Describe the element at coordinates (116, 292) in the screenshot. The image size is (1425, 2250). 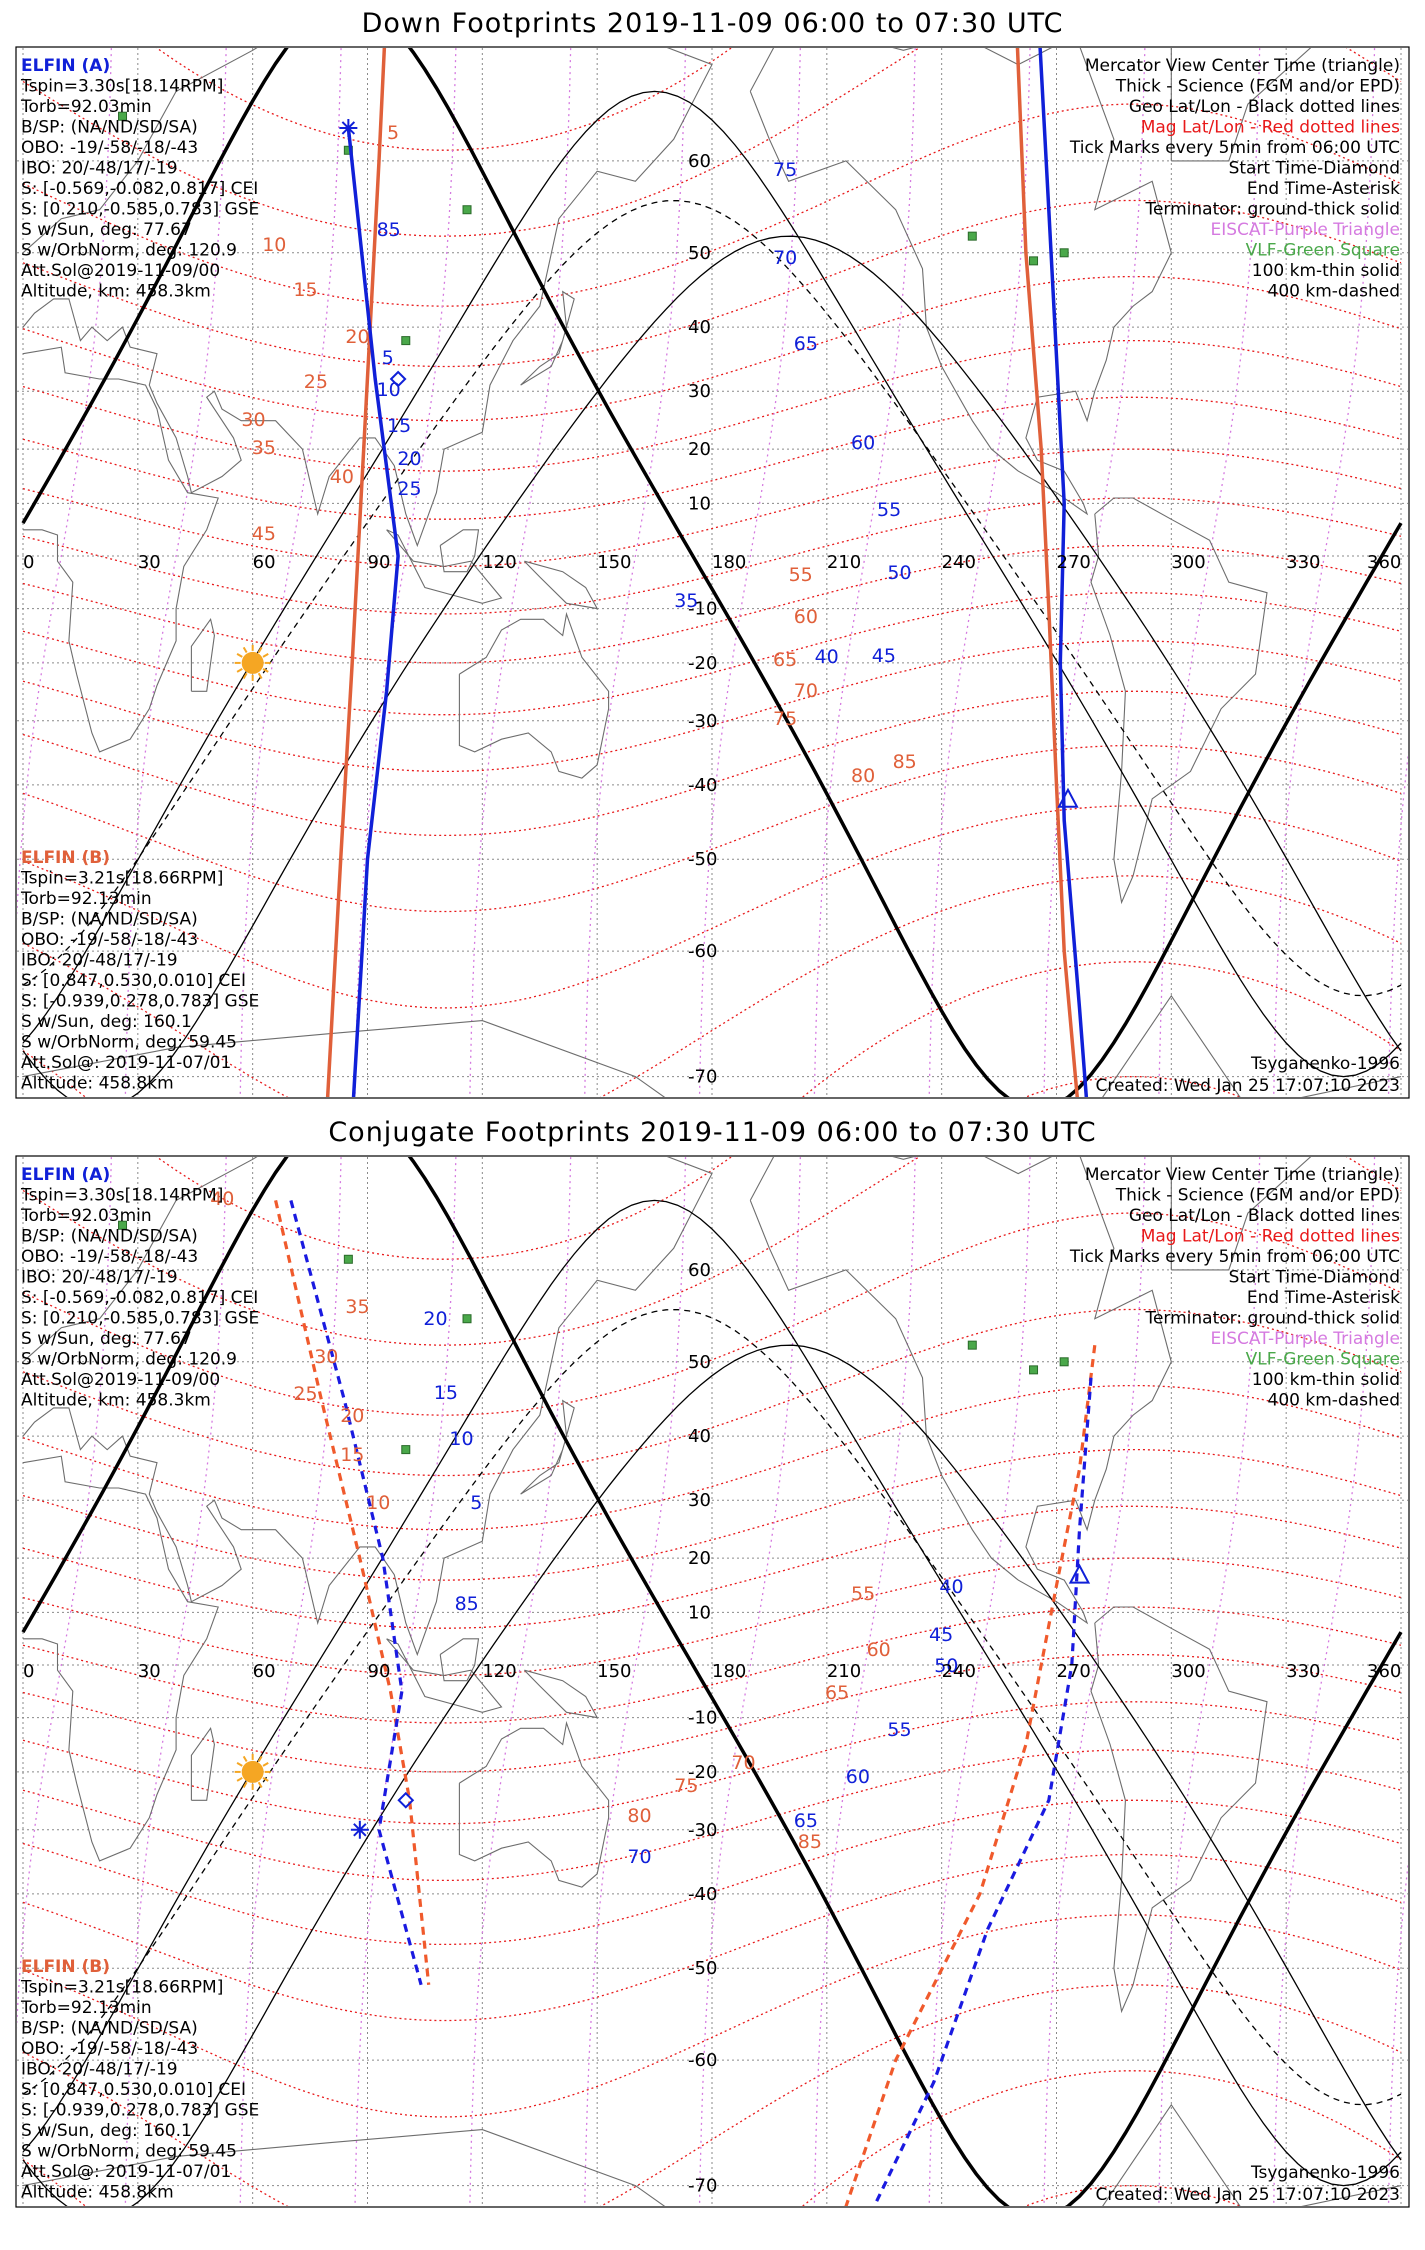
I see `elfin-a-info-line: Altitude, km: 458.3km` at that location.